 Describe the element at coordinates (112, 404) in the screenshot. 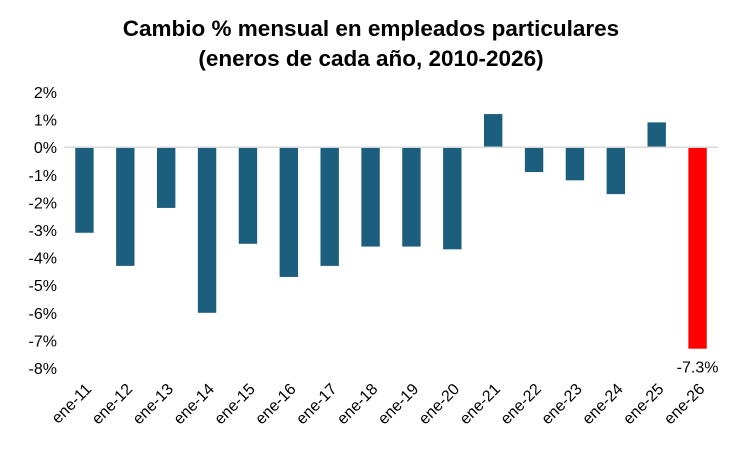

I see `x-tick-label: ene-12` at that location.